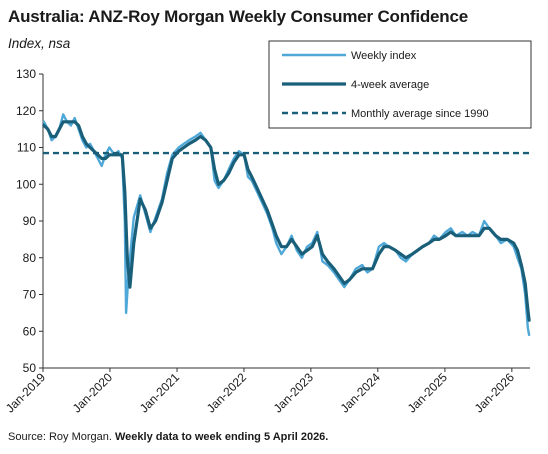  I want to click on y-tick-label: 70, so click(30, 295).